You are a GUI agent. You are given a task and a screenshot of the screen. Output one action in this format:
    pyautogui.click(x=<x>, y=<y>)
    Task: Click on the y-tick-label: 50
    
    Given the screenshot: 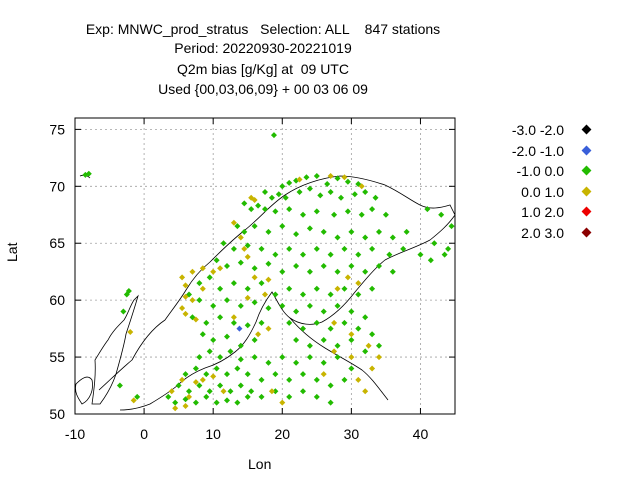 What is the action you would take?
    pyautogui.click(x=57, y=414)
    